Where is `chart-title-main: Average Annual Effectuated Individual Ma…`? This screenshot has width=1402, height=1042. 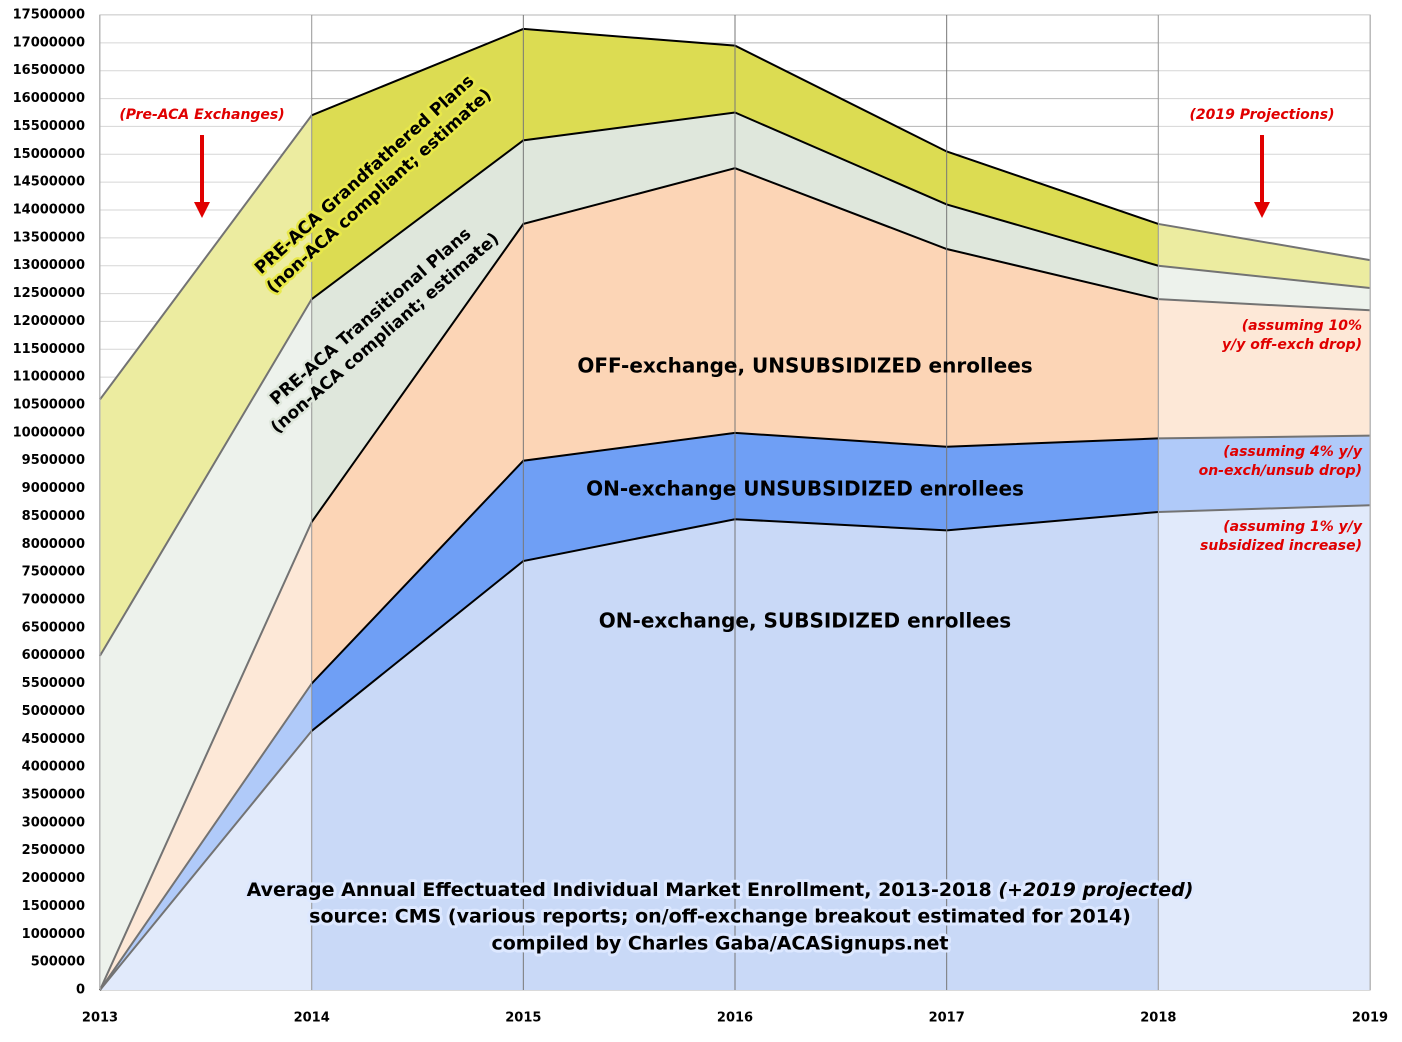
chart-title-main: Average Annual Effectuated Individual Ma… is located at coordinates (619, 890).